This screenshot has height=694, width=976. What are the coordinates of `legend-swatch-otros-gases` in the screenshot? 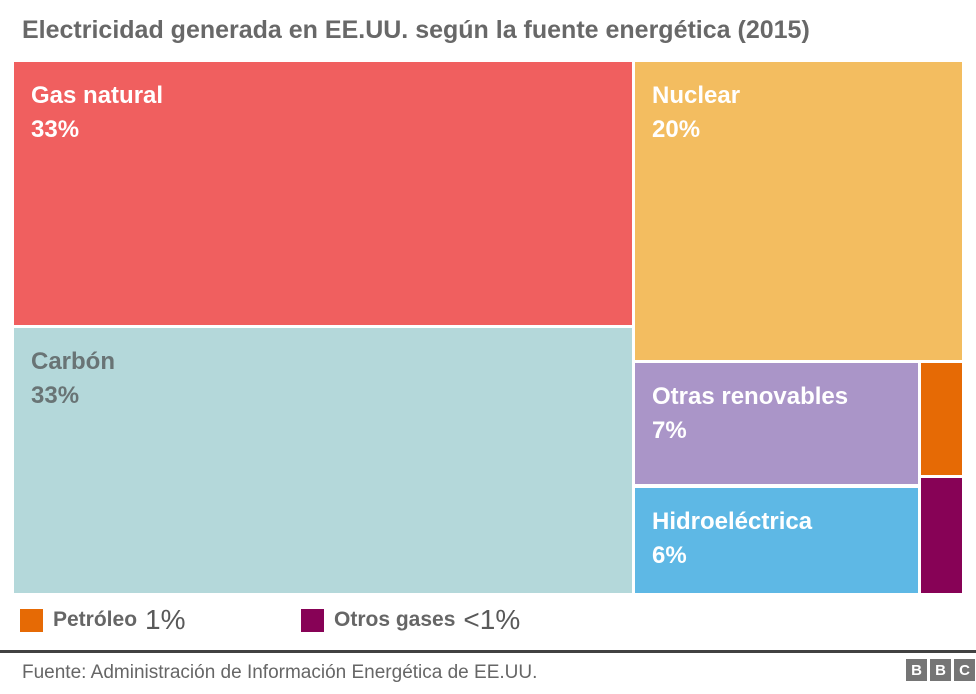 It's located at (312, 620).